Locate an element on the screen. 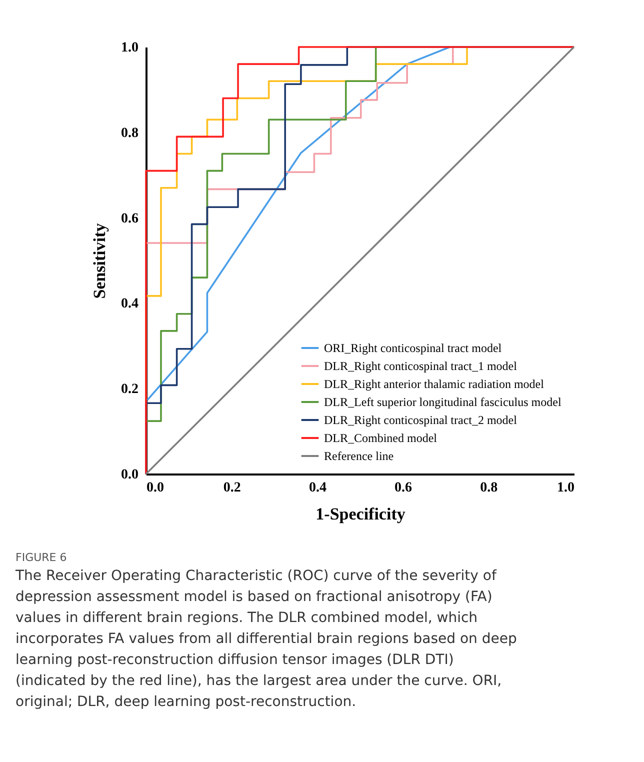  legend-label: Reference line is located at coordinates (359, 456).